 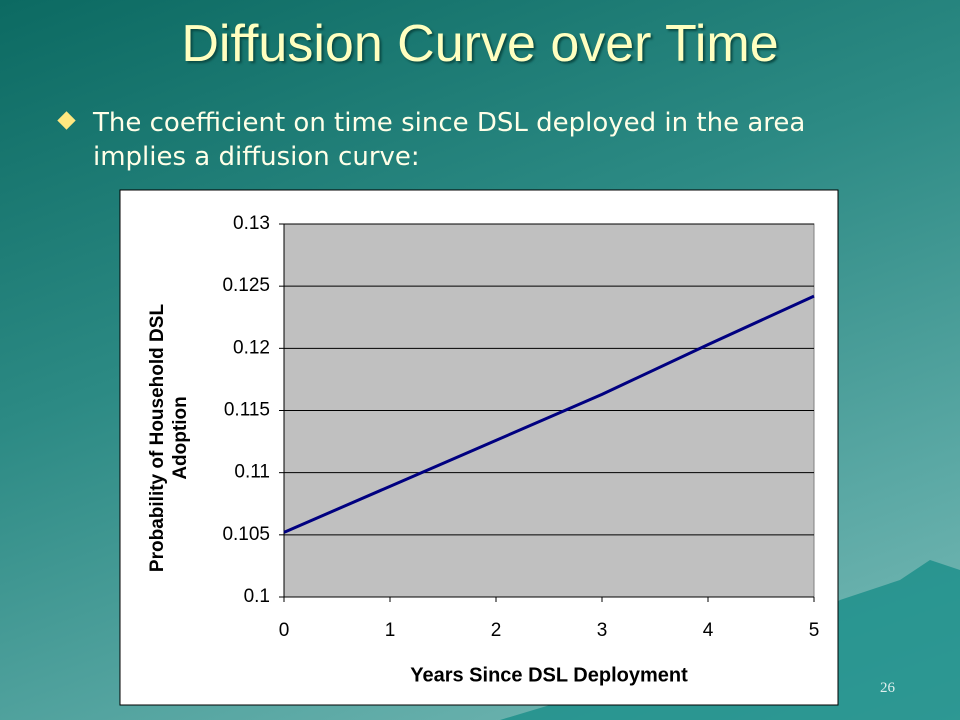 I want to click on x-axis-label: Years Since DSL Deployment, so click(x=549, y=675).